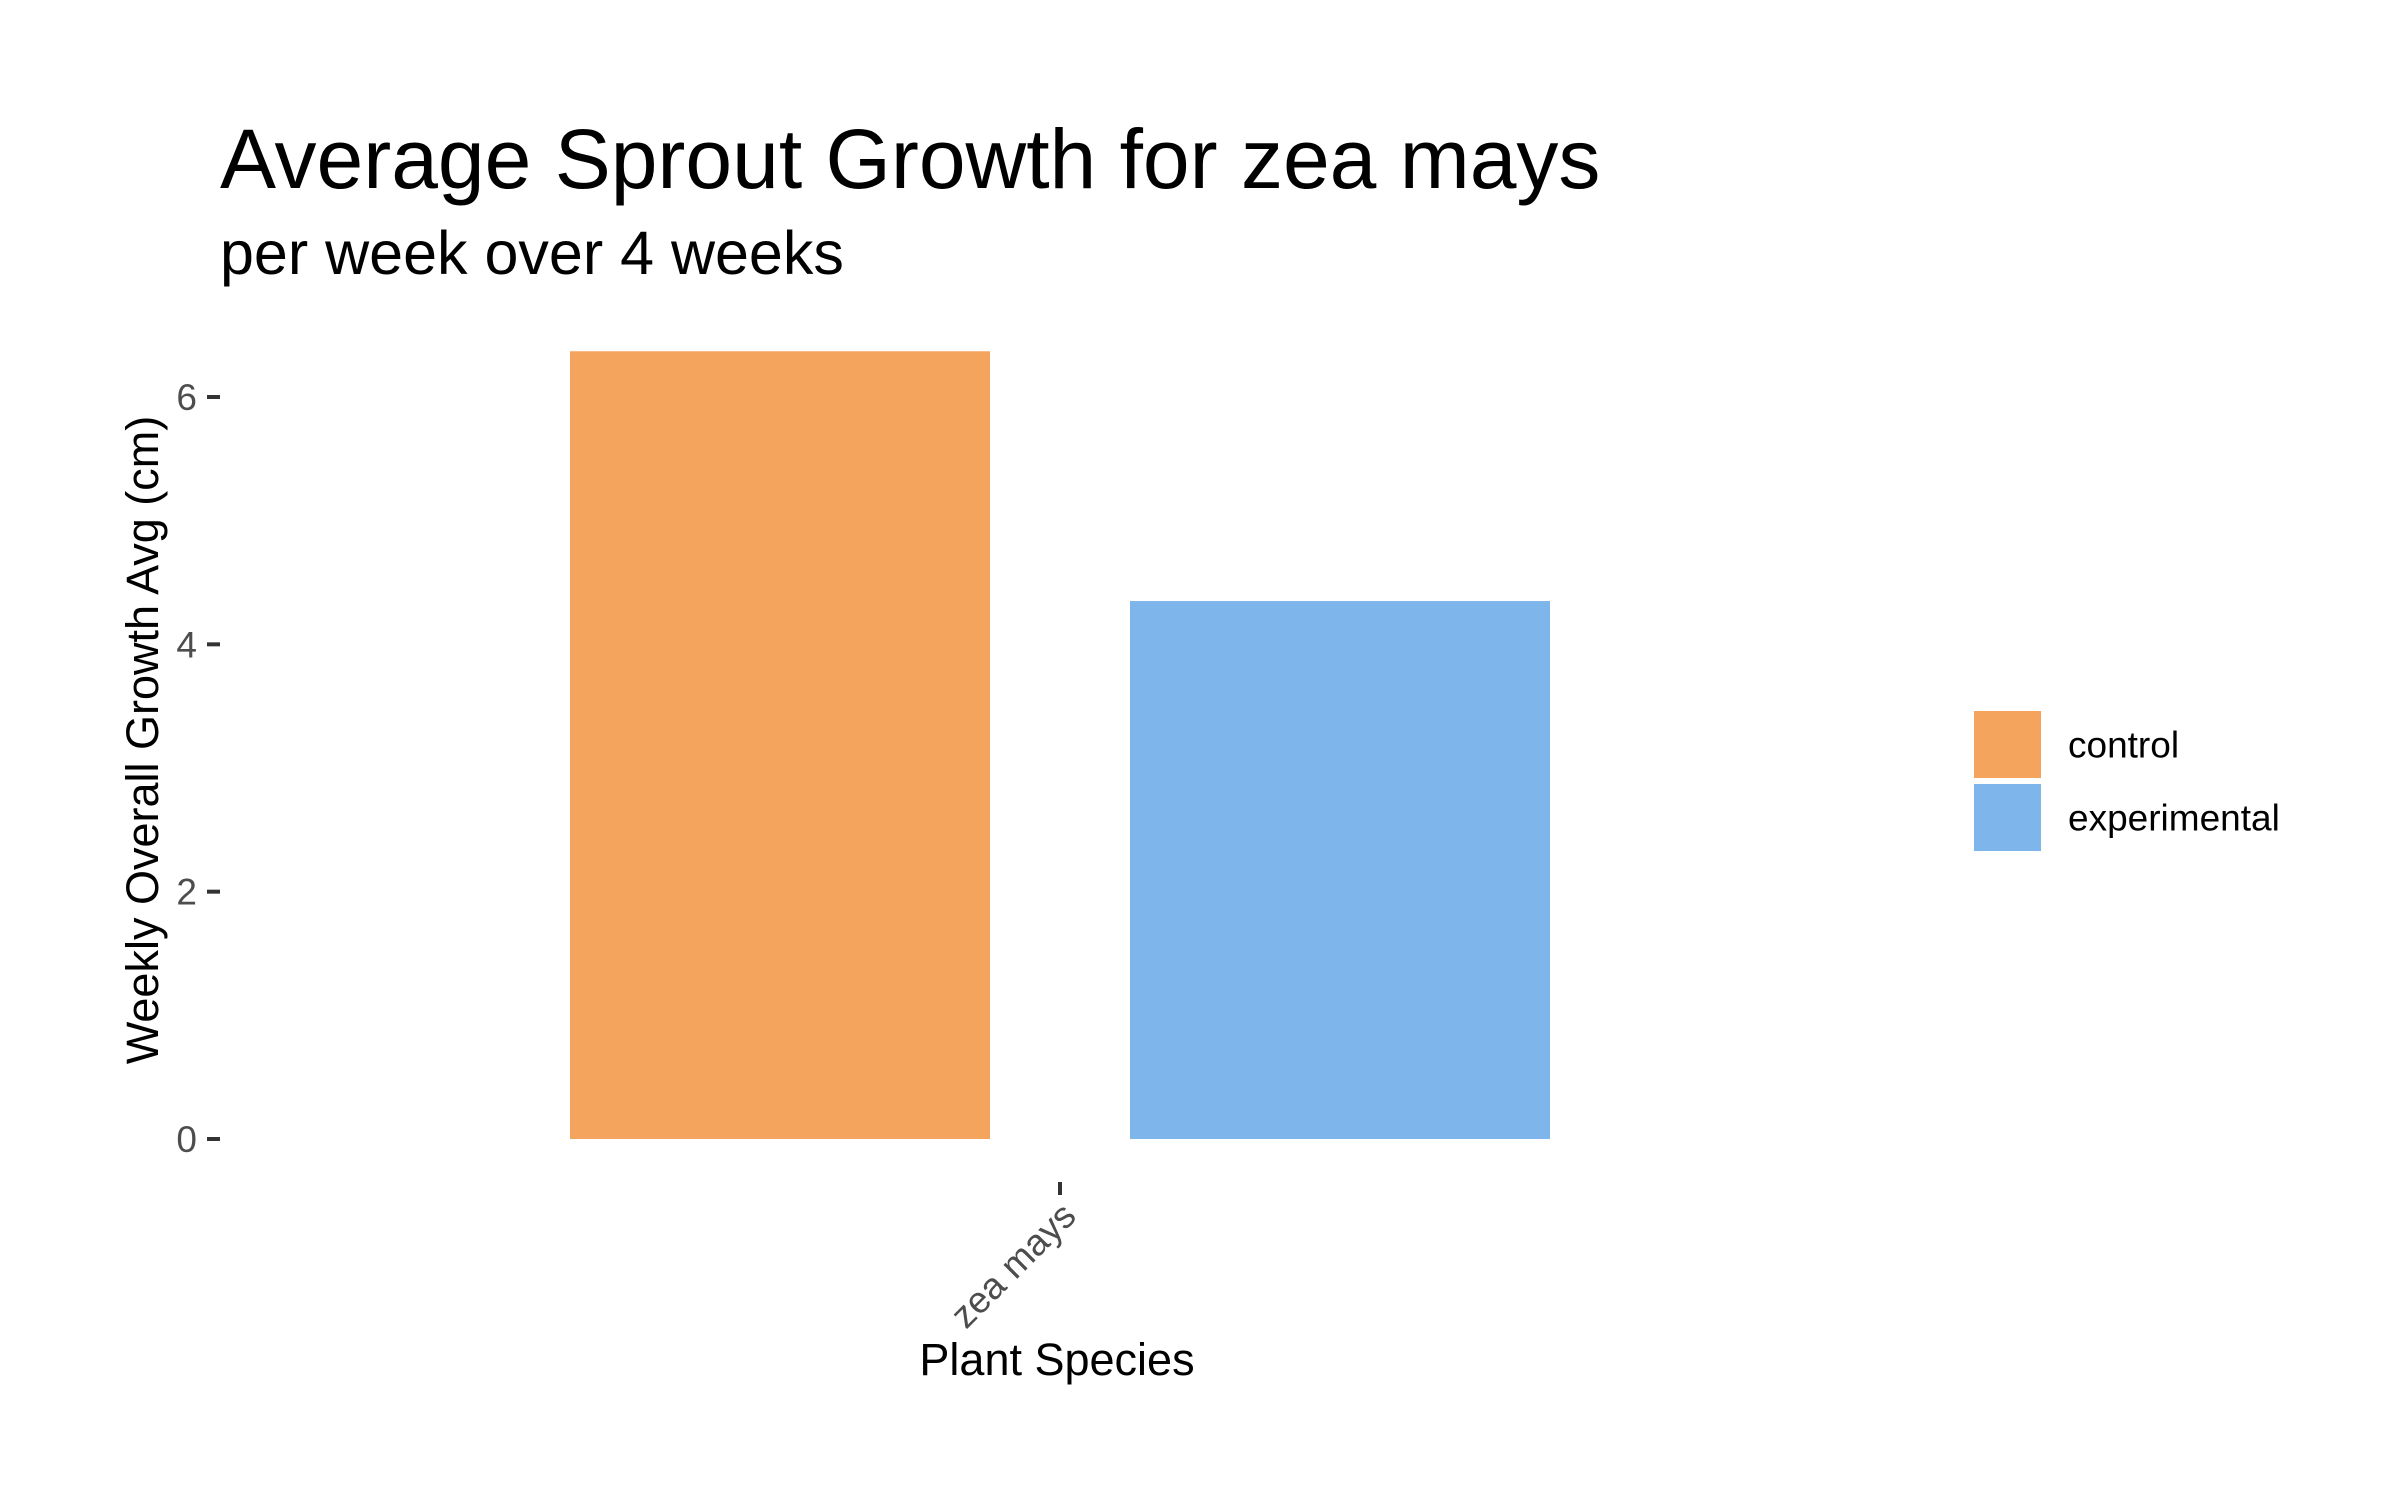 This screenshot has width=2399, height=1504. What do you see at coordinates (186, 644) in the screenshot?
I see `y-tick-label: 4` at bounding box center [186, 644].